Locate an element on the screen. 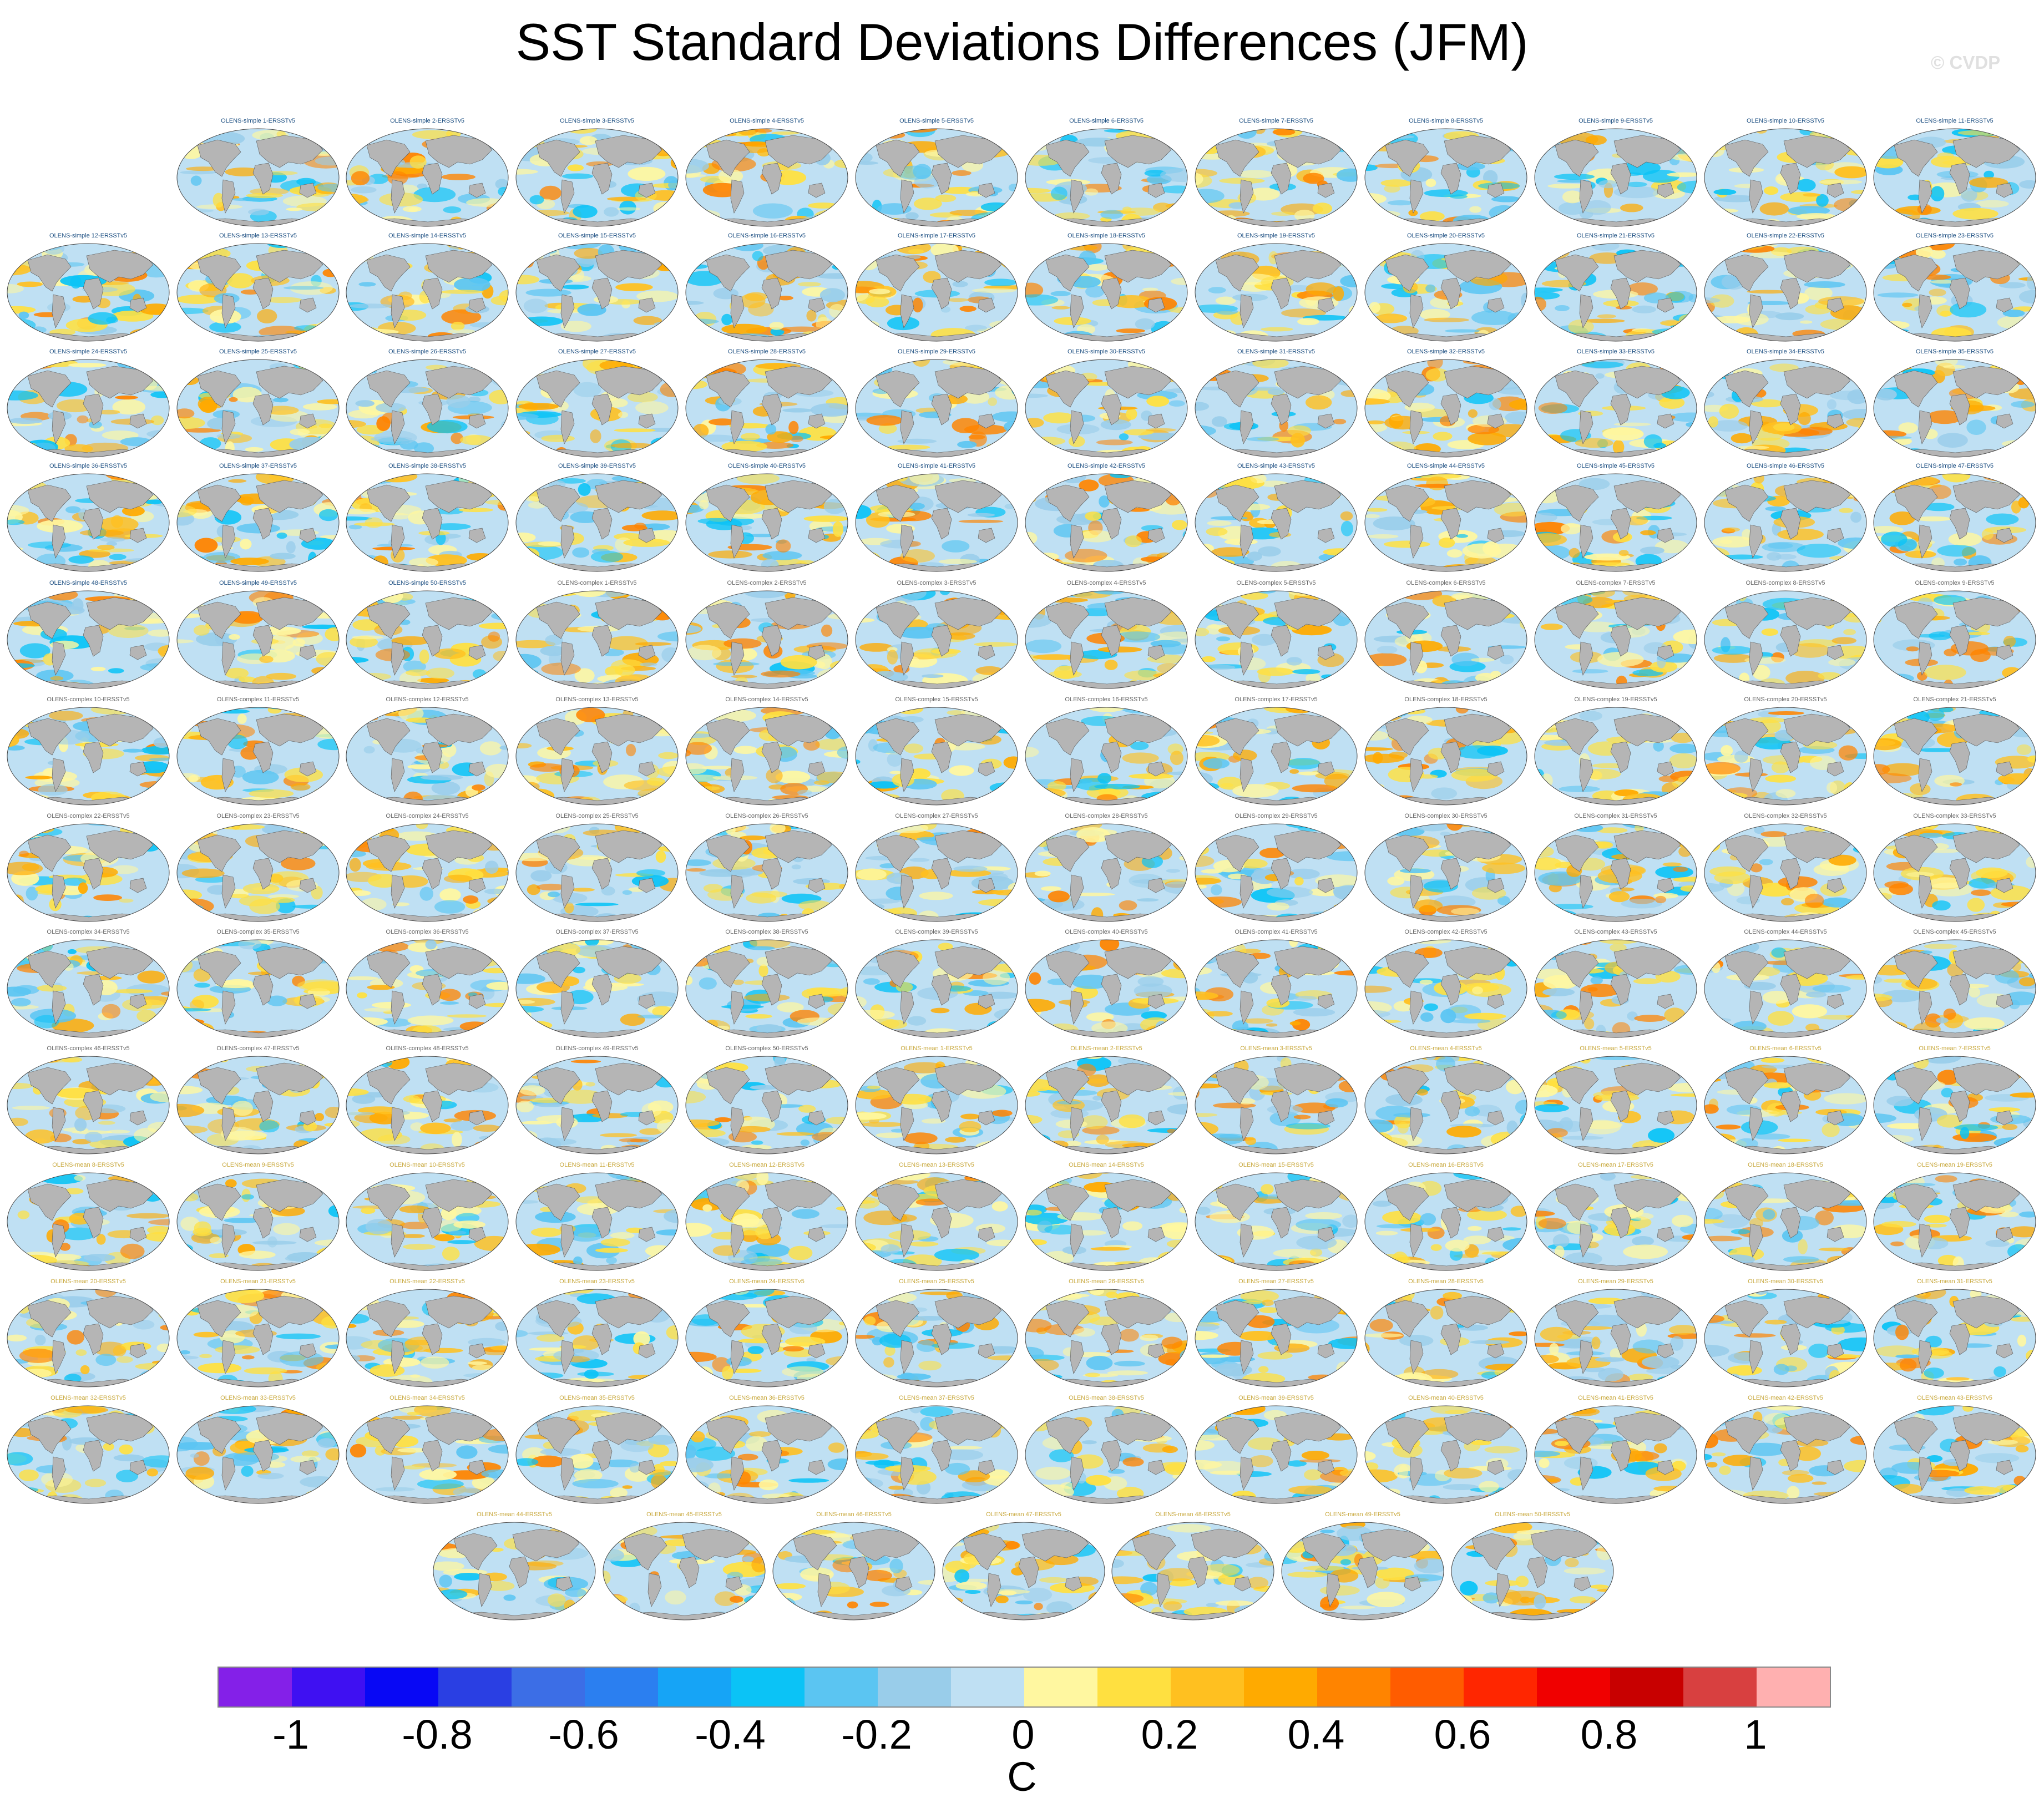  map-panel: OLENS-mean 15-ERSSTv5 is located at coordinates (1276, 1215).